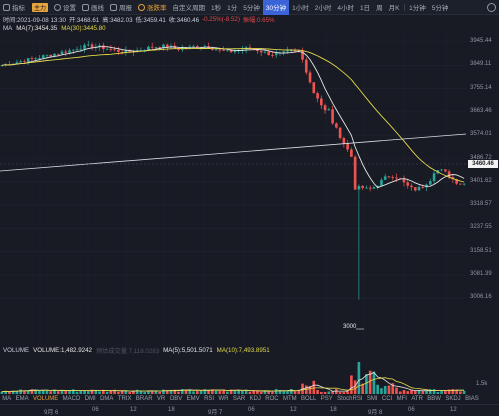 This screenshot has width=499, height=416. I want to click on timeframe-tab-2: 5分钟, so click(251, 8).